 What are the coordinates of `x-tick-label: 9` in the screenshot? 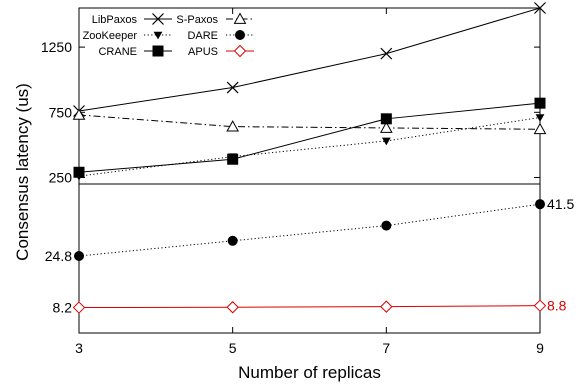 It's located at (540, 348).